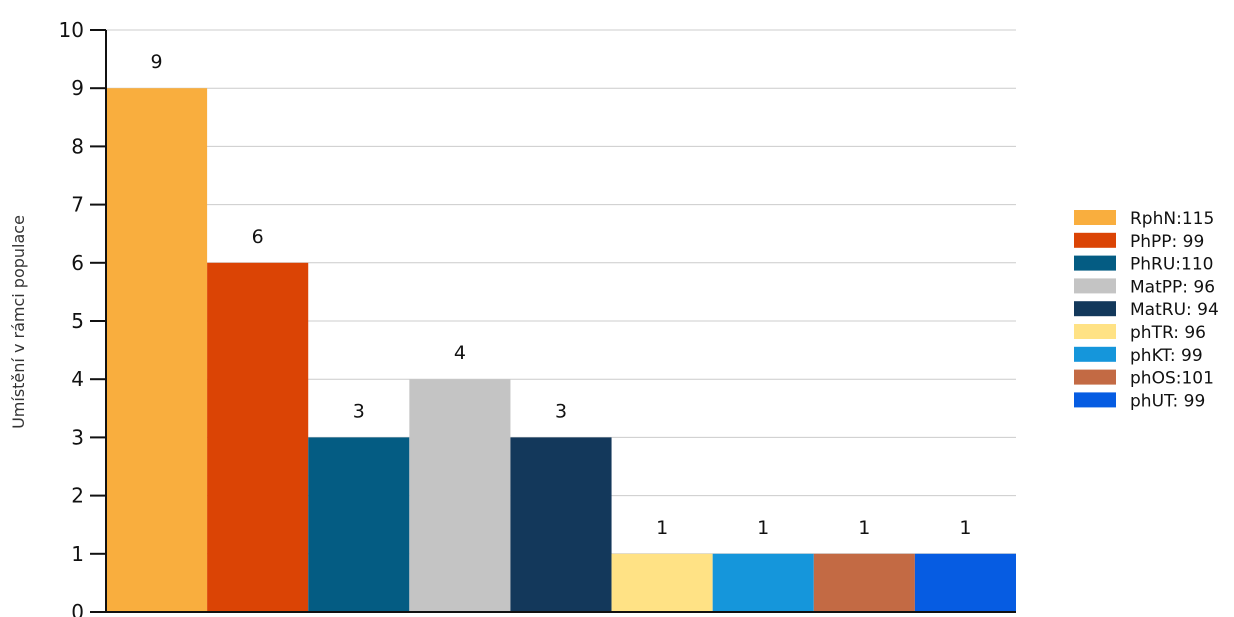 This screenshot has width=1234, height=617. Describe the element at coordinates (77, 263) in the screenshot. I see `y-tick-label: 6` at that location.